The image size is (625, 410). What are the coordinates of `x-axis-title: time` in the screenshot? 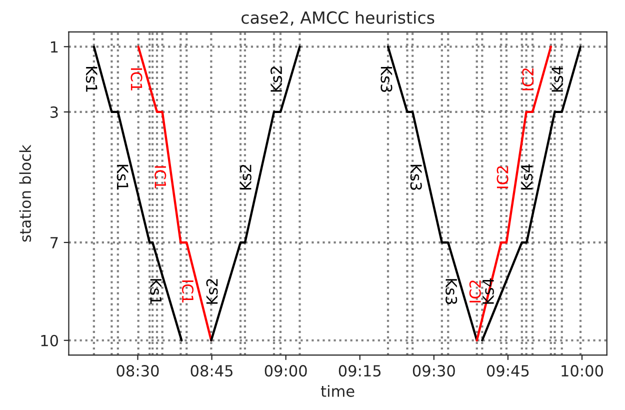 It's located at (337, 391).